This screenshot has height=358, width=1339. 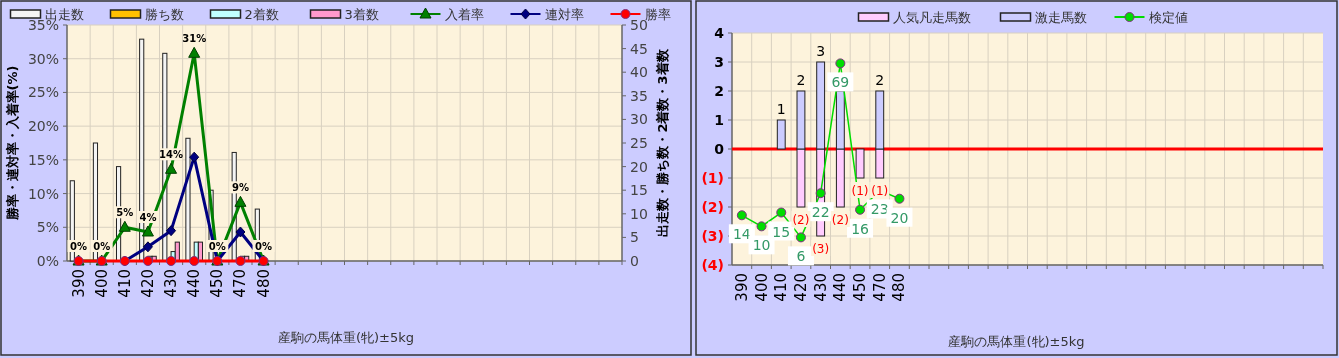 What do you see at coordinates (639, 119) in the screenshot?
I see `y2-tick-label: 30` at bounding box center [639, 119].